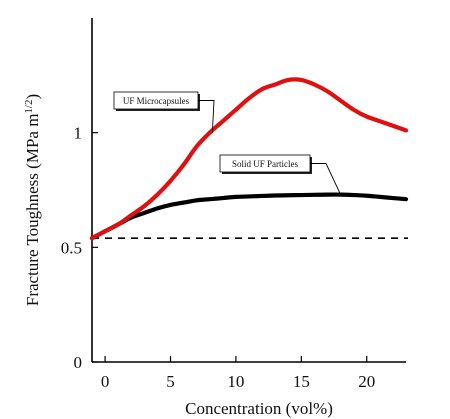 The height and width of the screenshot is (419, 450). I want to click on x-tick-label: 20, so click(366, 381).